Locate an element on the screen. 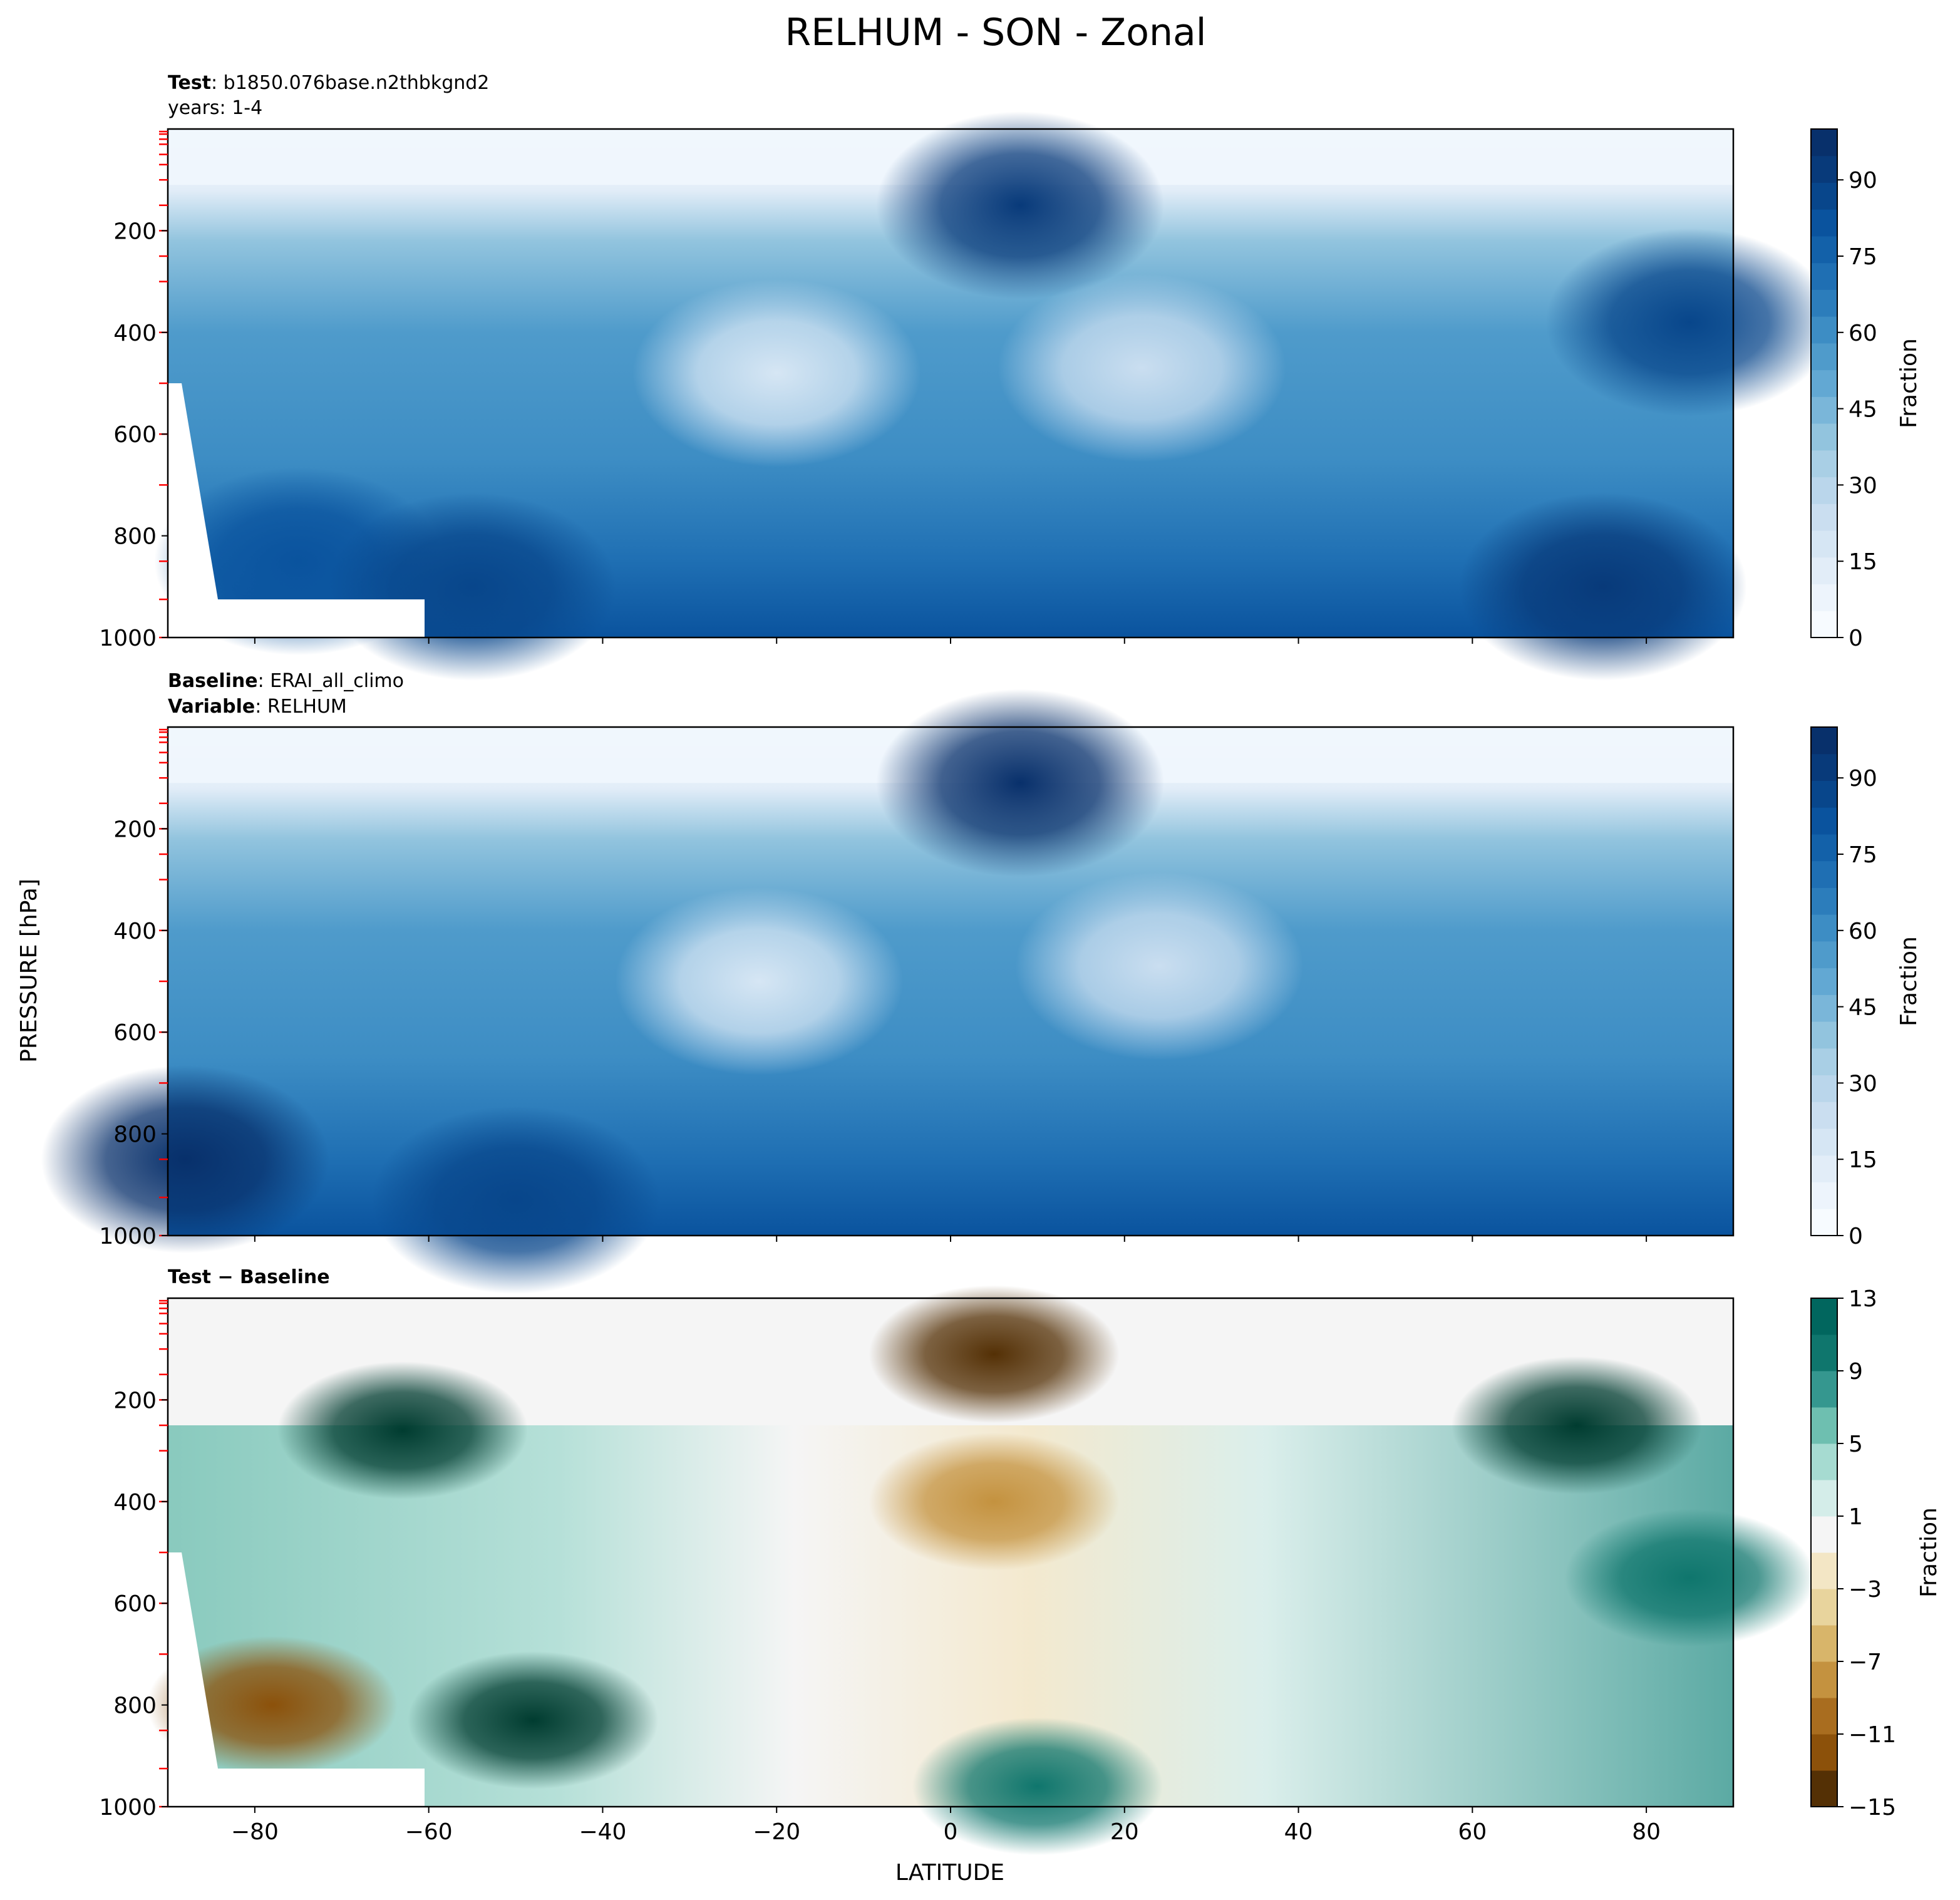 This screenshot has width=1960, height=1900. x-ticks is located at coordinates (951, 641).